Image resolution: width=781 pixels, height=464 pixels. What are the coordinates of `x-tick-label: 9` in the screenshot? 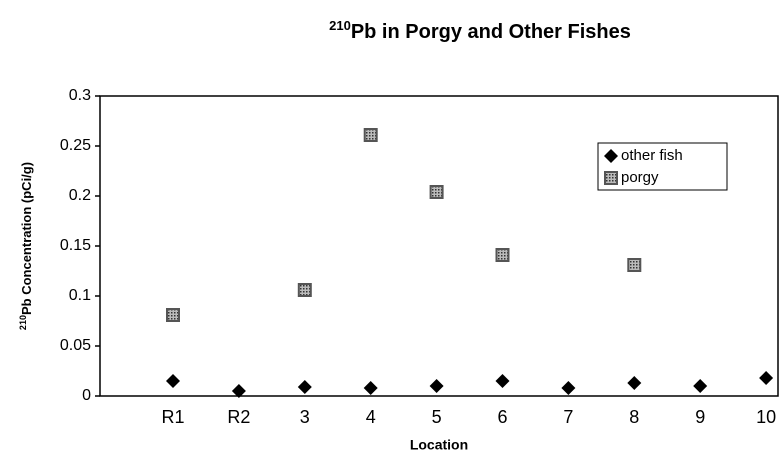 It's located at (700, 417).